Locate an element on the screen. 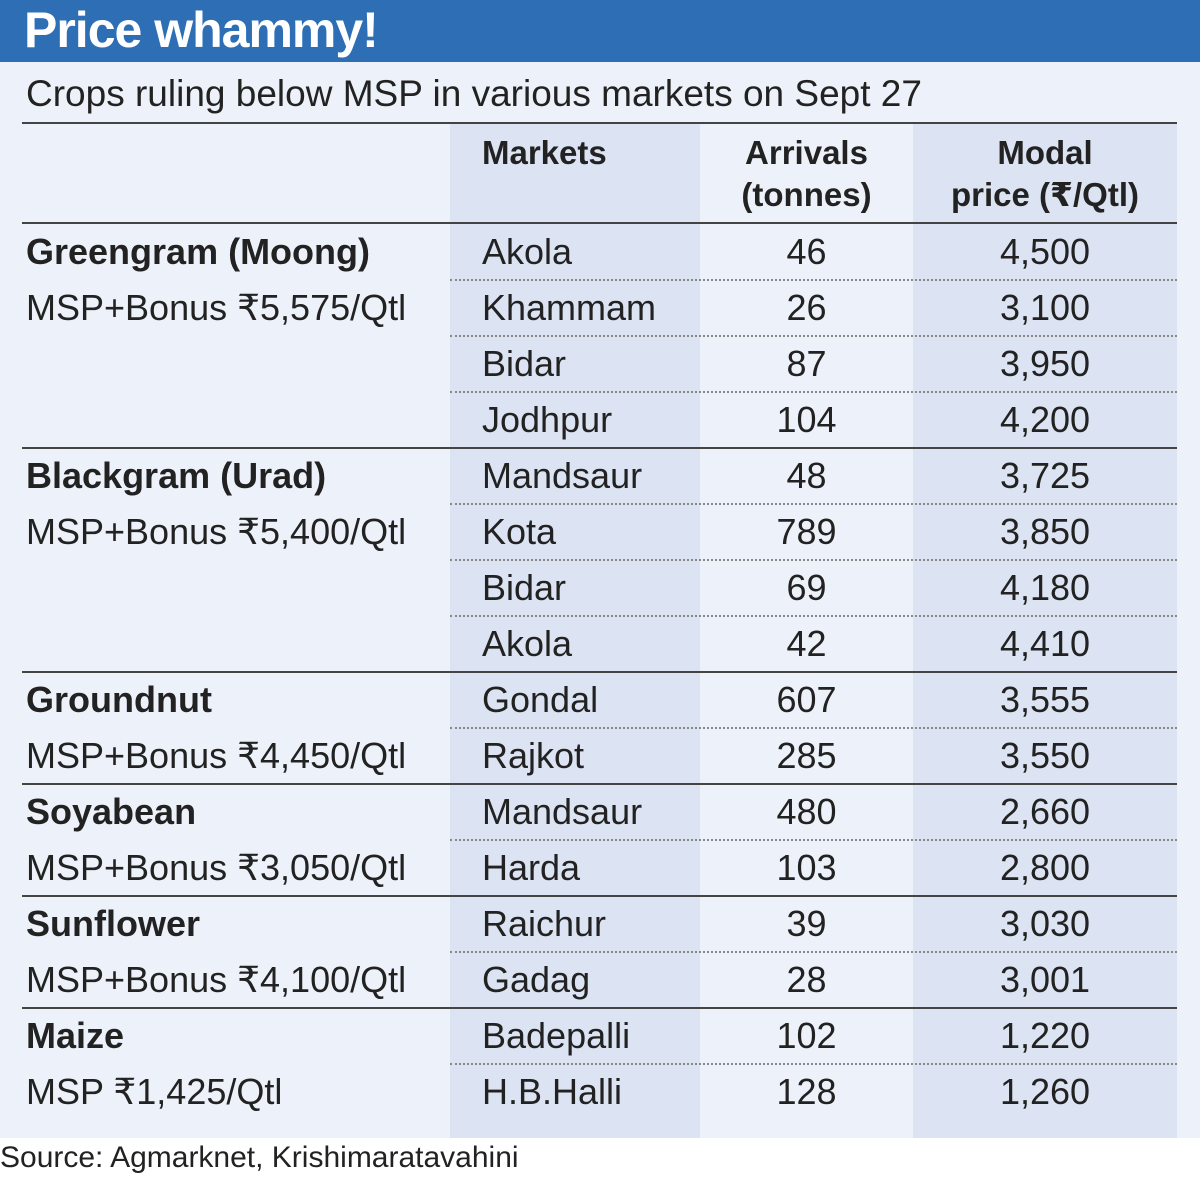 The image size is (1200, 1186). market-cell: Kota is located at coordinates (519, 531).